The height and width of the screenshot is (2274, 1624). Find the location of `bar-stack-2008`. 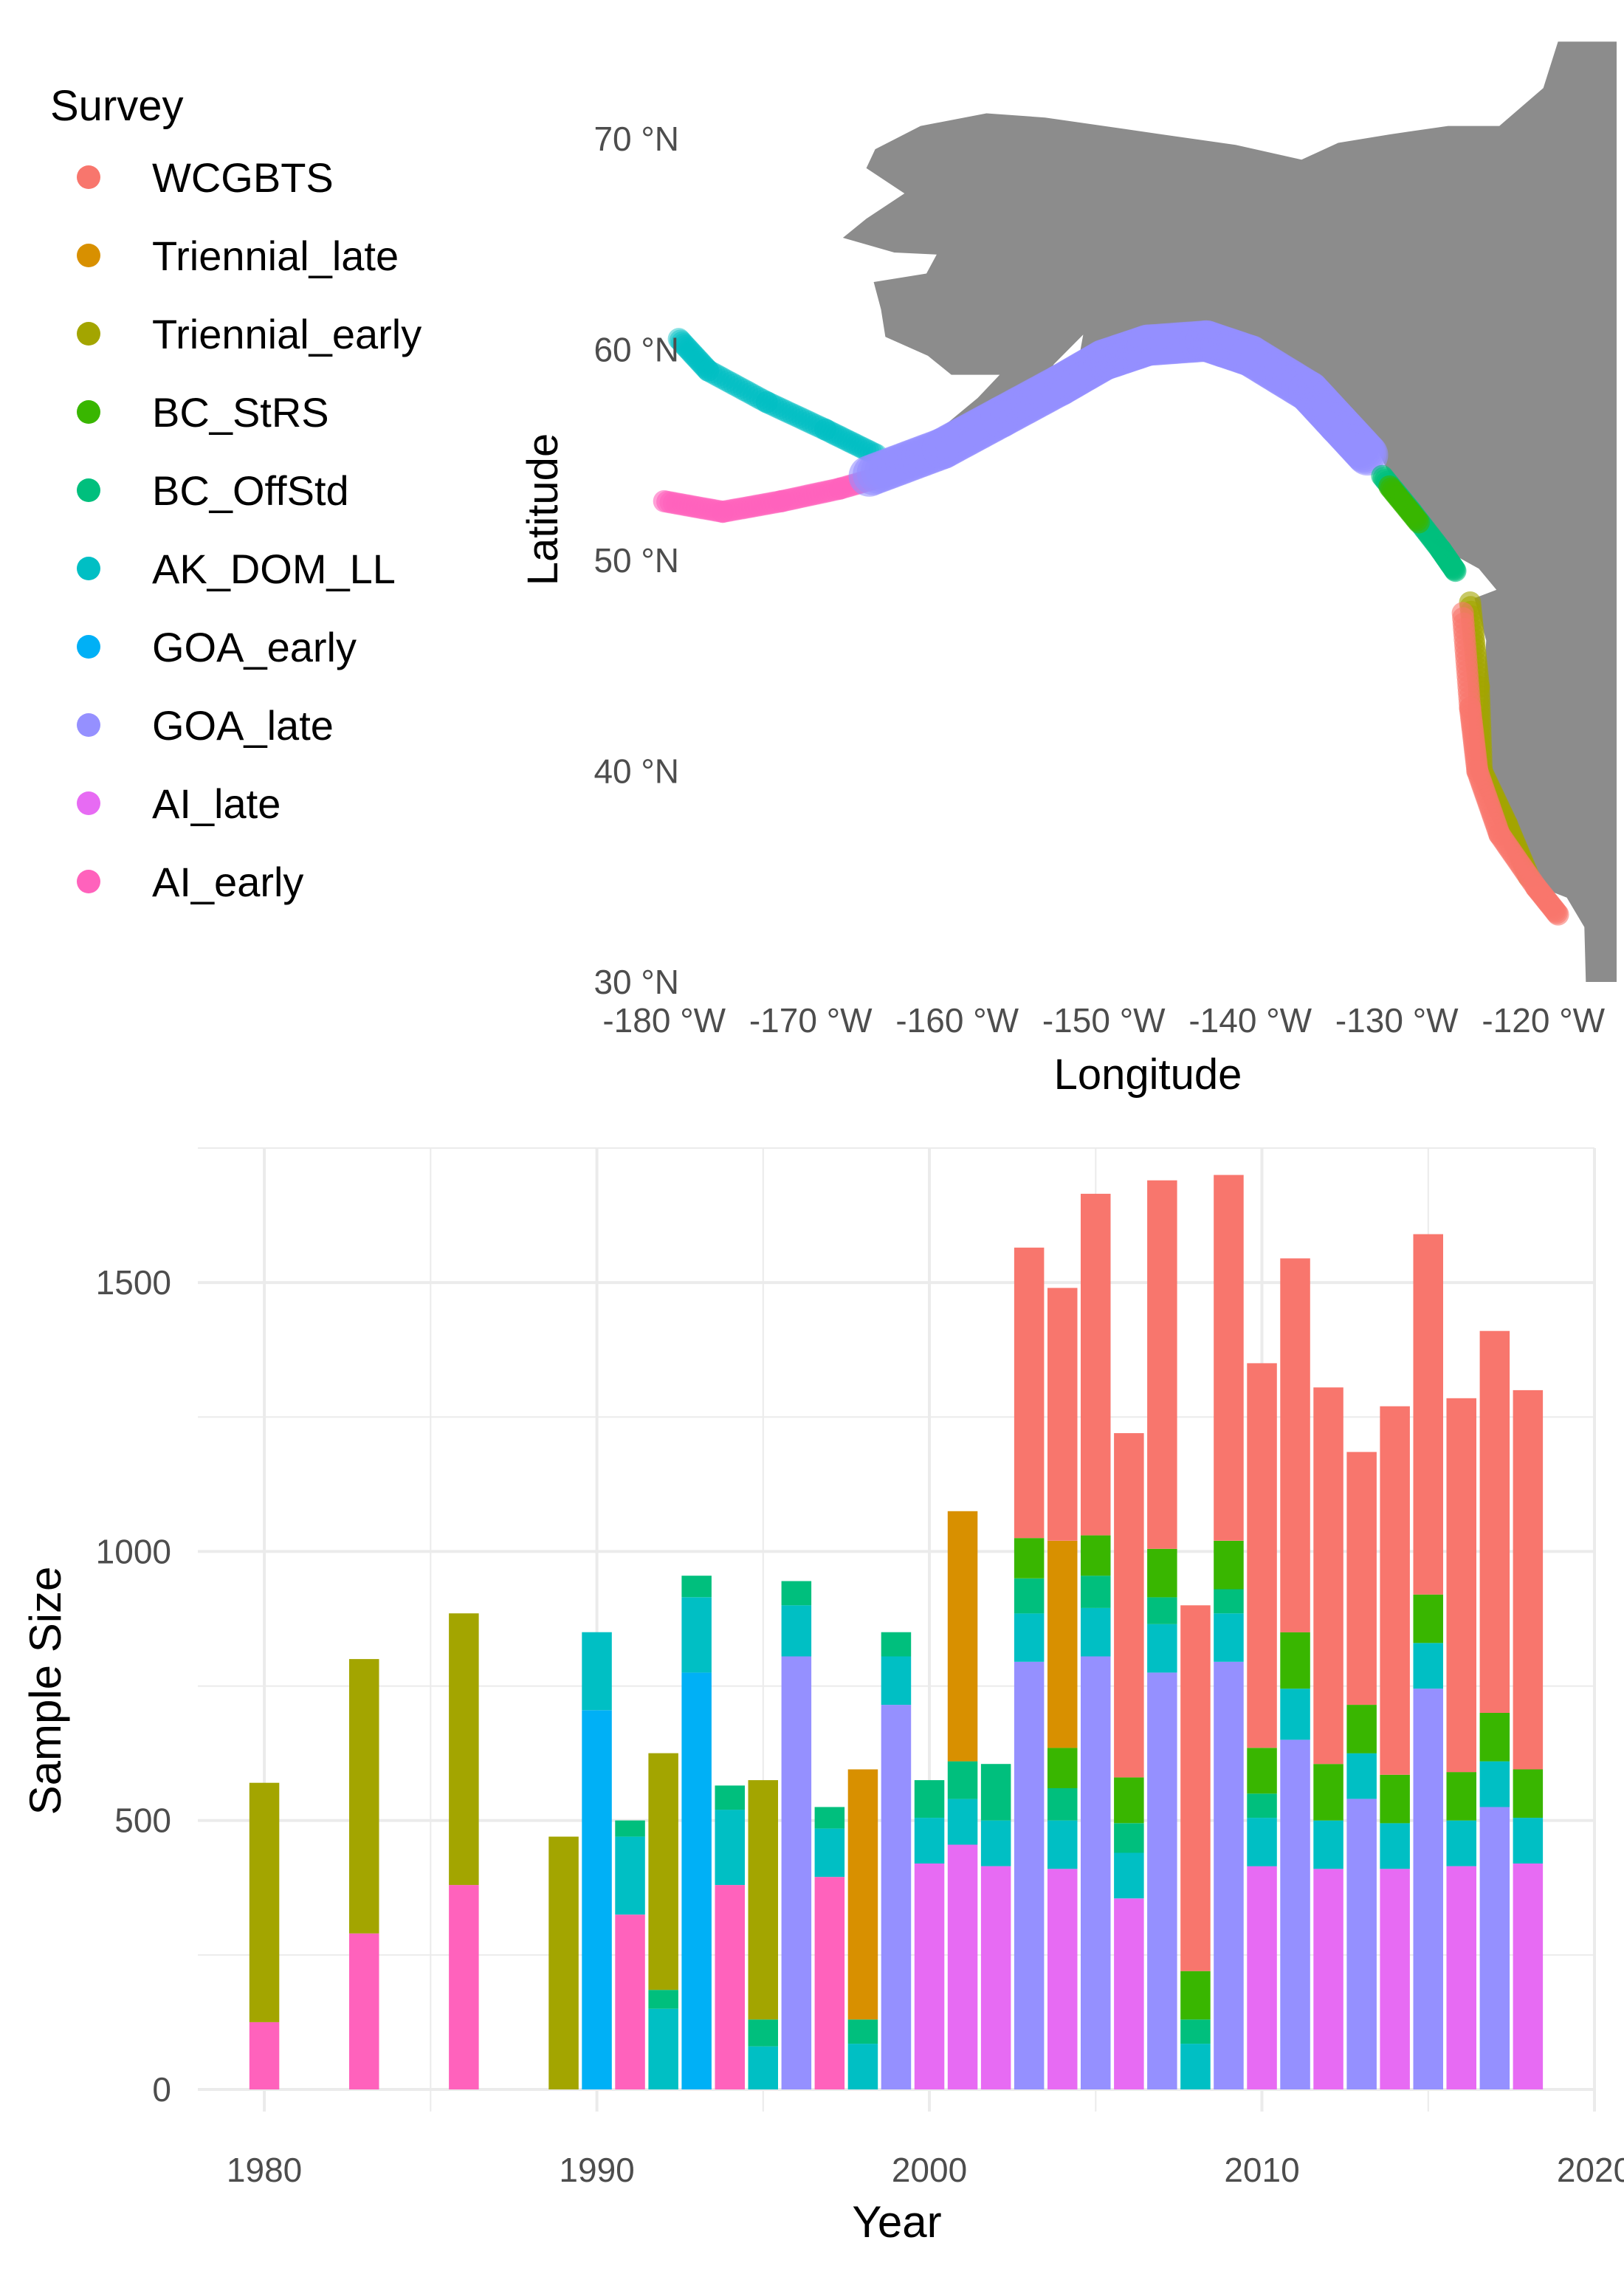

bar-stack-2008 is located at coordinates (1195, 1847).